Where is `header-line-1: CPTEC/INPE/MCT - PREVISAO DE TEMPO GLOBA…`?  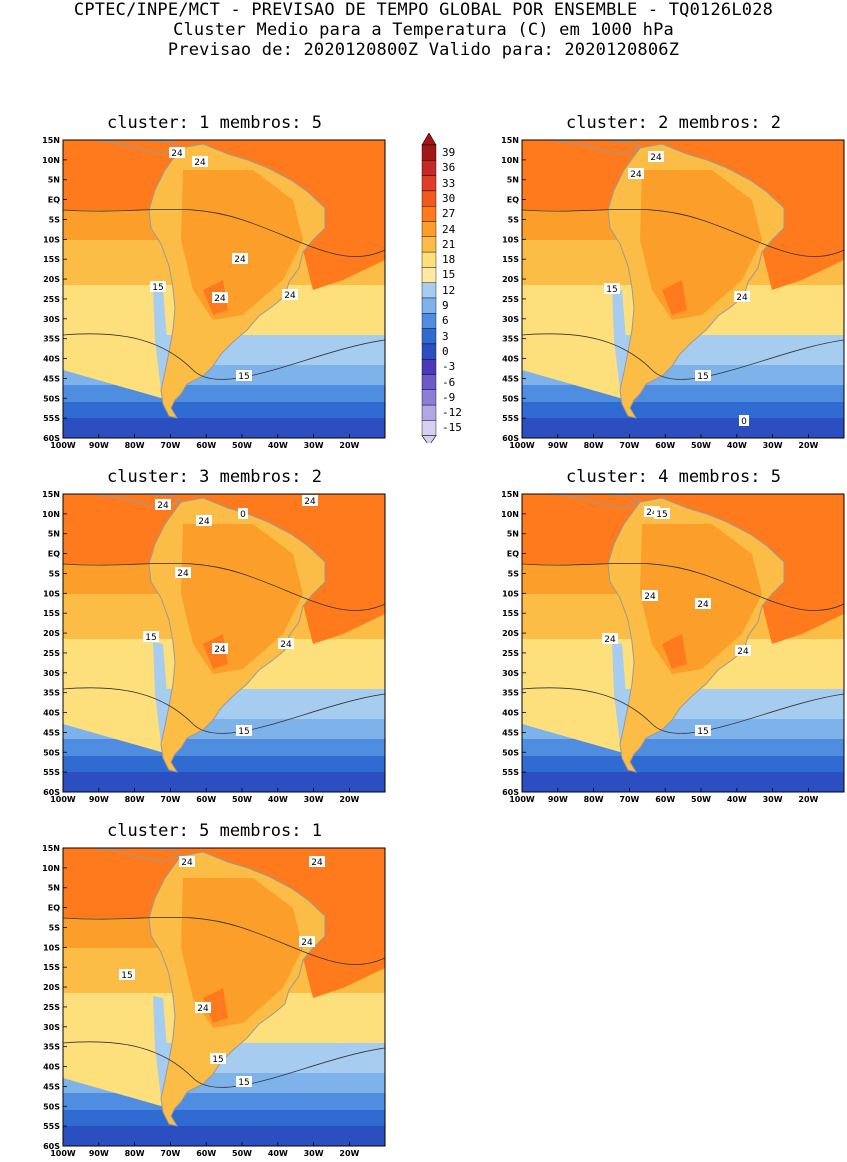 header-line-1: CPTEC/INPE/MCT - PREVISAO DE TEMPO GLOBA… is located at coordinates (423, 10).